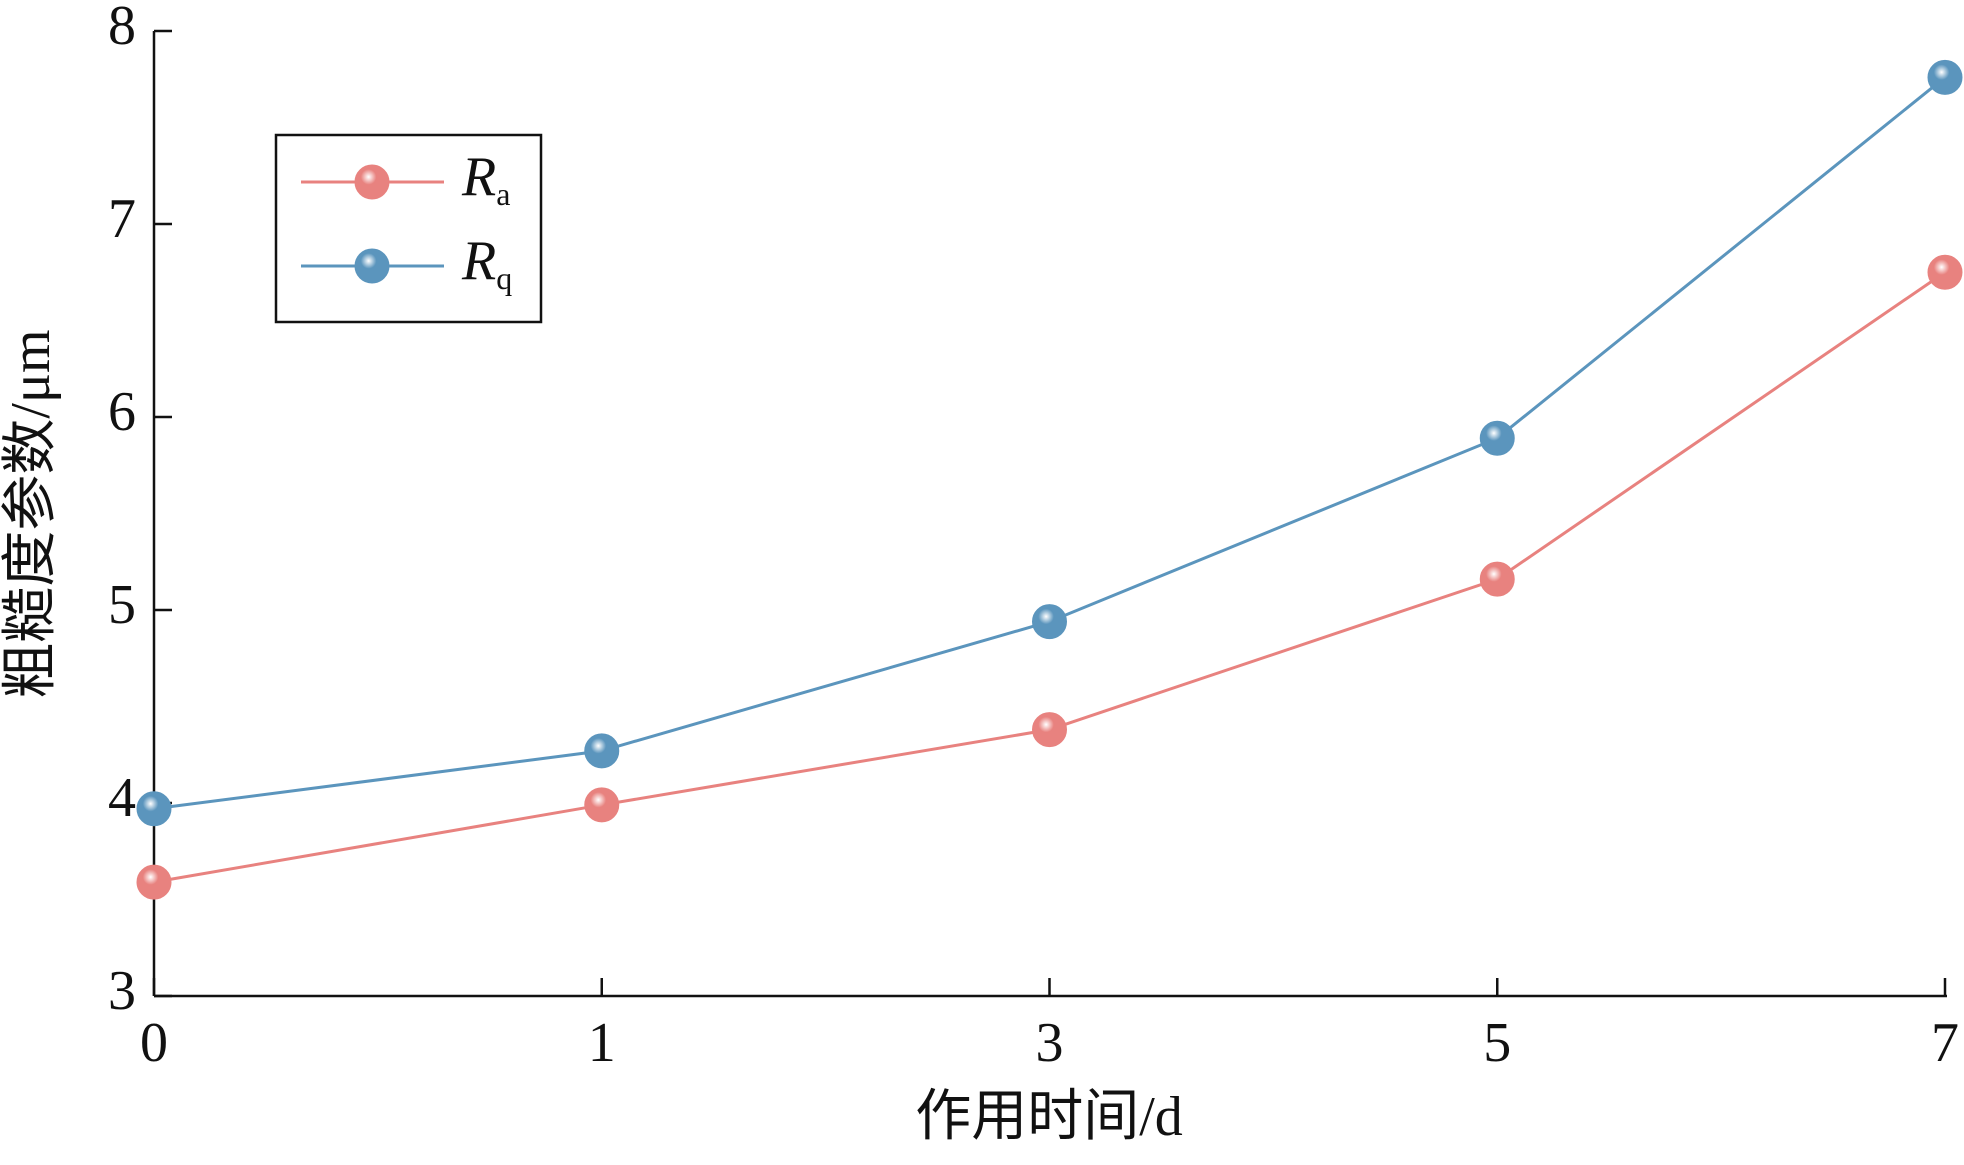  I want to click on x-tick-label: 5, so click(1497, 1043).